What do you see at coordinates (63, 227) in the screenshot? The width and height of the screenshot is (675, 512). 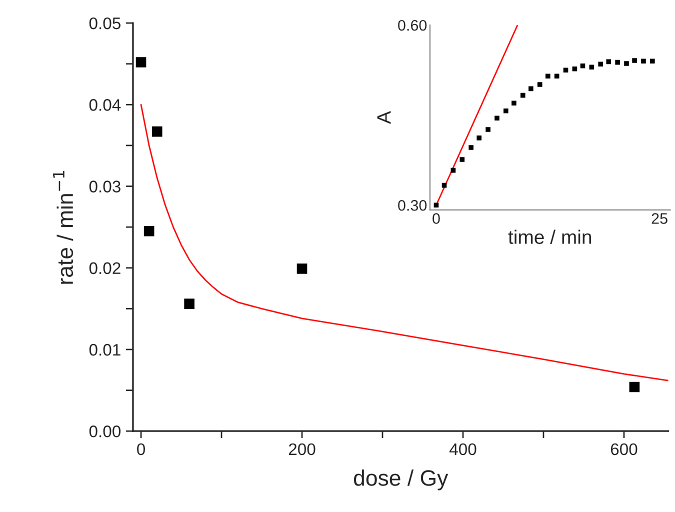 I see `y-axis-title: rate / min$^{−1}$` at bounding box center [63, 227].